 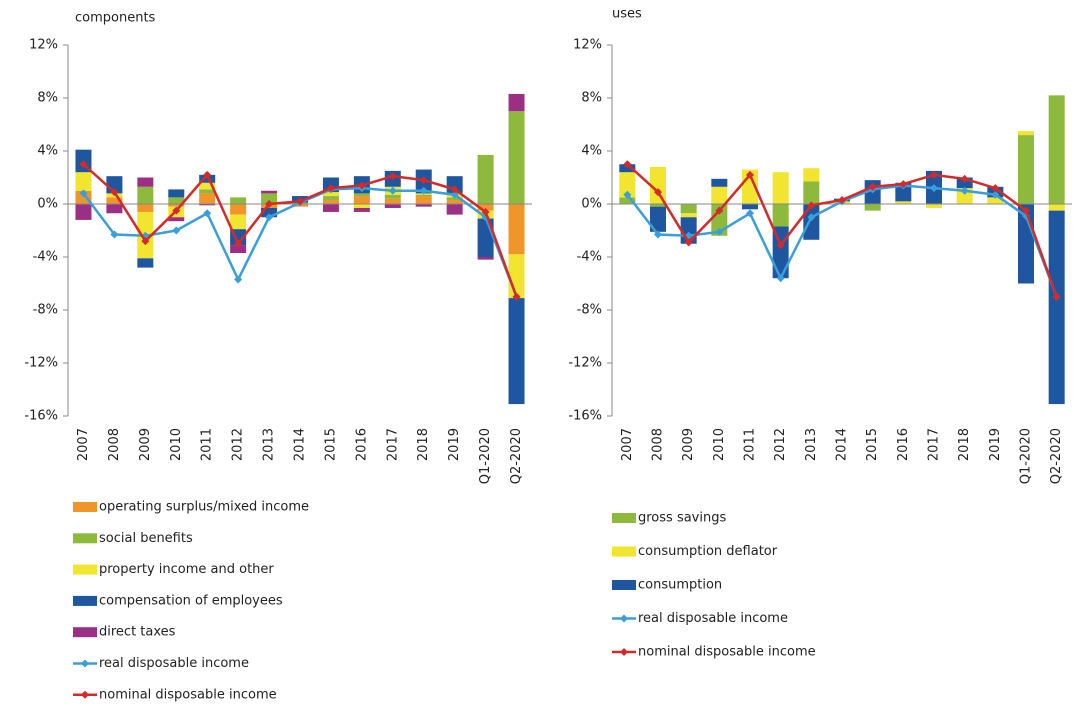 I want to click on legend-label: consumption deflator, so click(x=708, y=551).